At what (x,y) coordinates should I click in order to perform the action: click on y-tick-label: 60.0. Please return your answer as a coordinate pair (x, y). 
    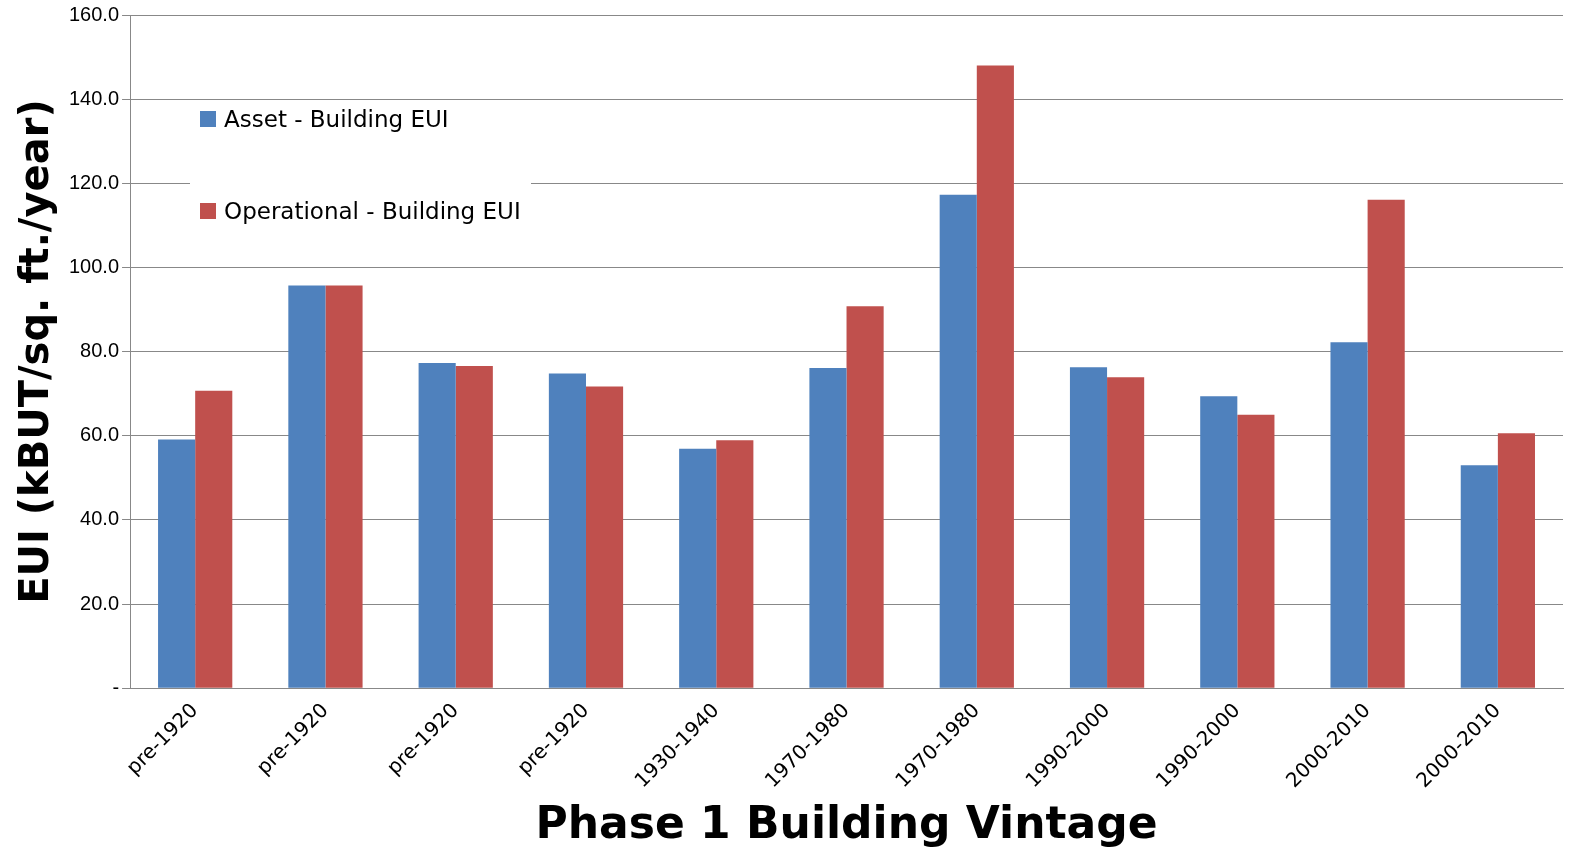
    Looking at the image, I should click on (100, 434).